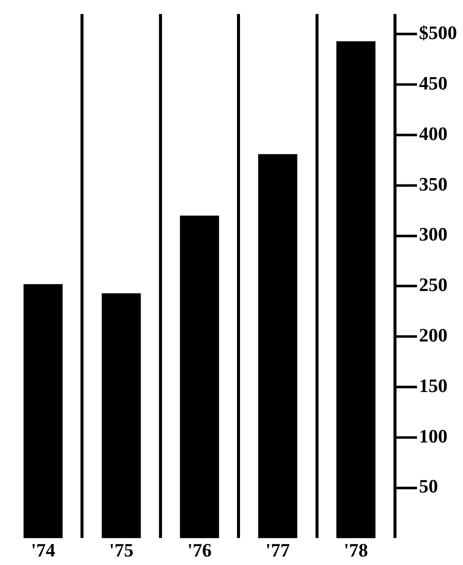 This screenshot has height=565, width=463. I want to click on y-tick-label: 200, so click(433, 335).